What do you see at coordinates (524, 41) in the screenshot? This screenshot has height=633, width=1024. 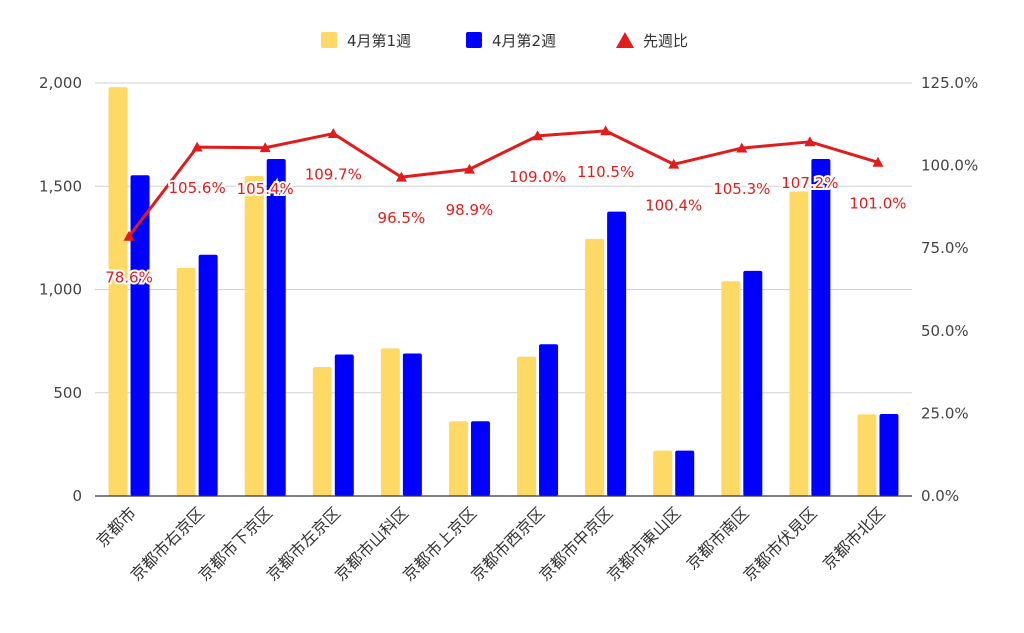 I see `legend-label-week2: 4月第2週` at bounding box center [524, 41].